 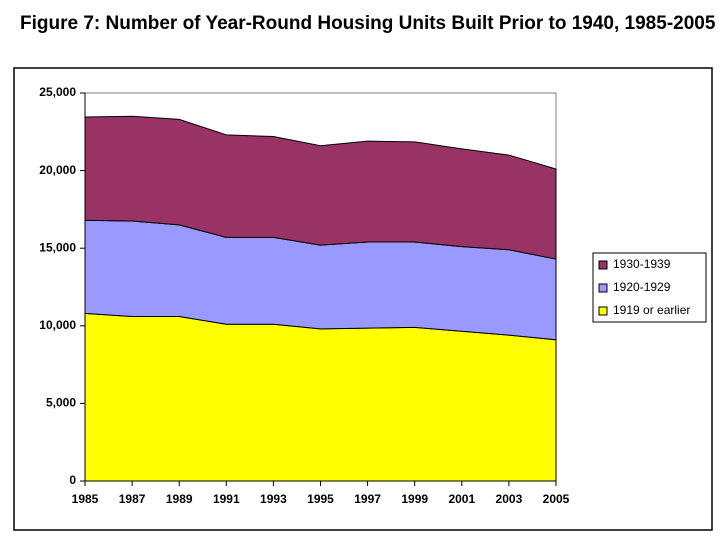 I want to click on y-tick-label: 20,000, so click(x=57, y=170).